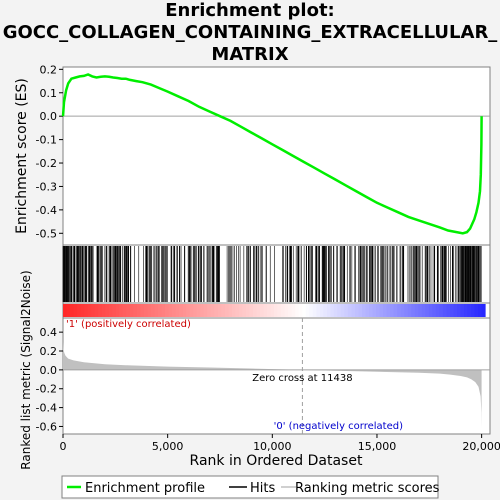  Describe the element at coordinates (367, 488) in the screenshot. I see `legend-metric-label: Ranking metric scores` at that location.